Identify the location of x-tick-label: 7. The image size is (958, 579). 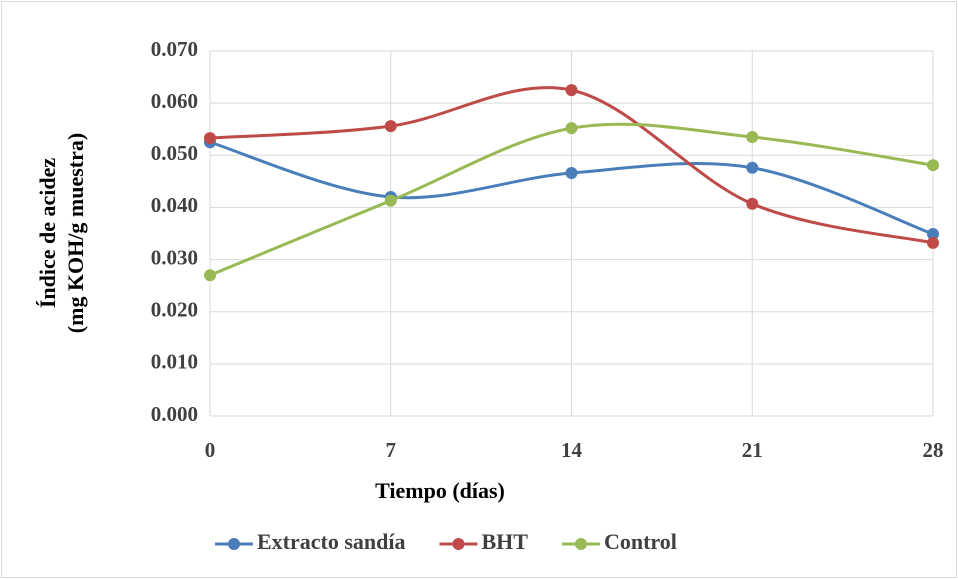
(391, 450).